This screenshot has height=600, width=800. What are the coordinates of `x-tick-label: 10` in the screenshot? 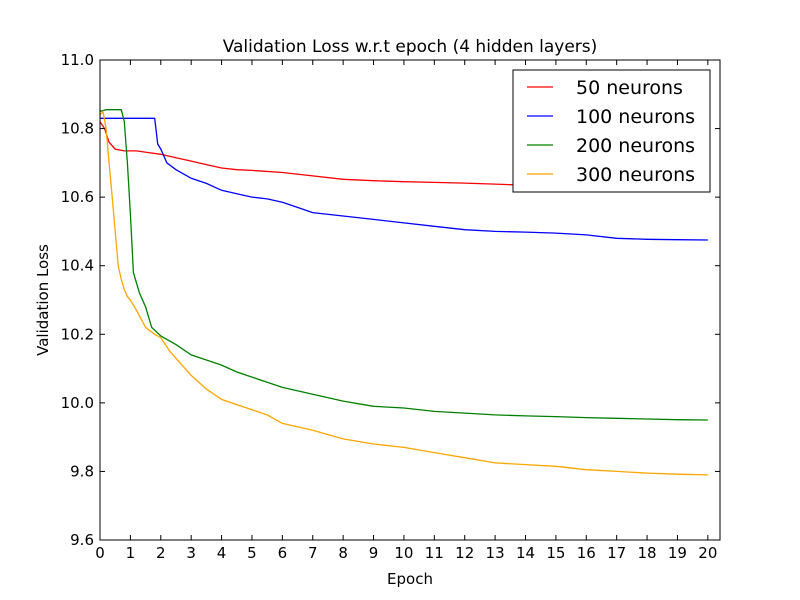 It's located at (403, 553).